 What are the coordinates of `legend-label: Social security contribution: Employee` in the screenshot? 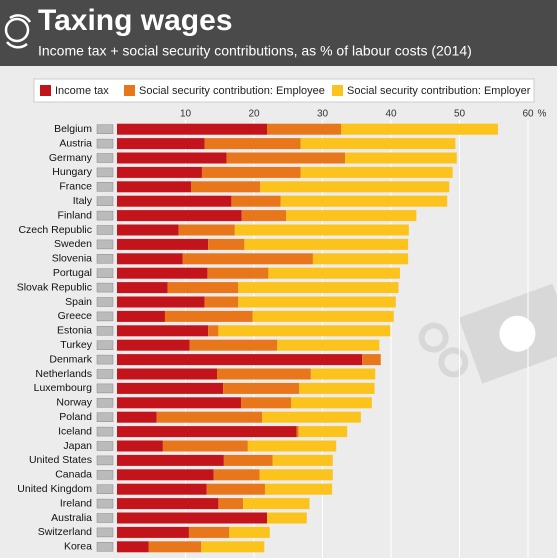 It's located at (232, 91).